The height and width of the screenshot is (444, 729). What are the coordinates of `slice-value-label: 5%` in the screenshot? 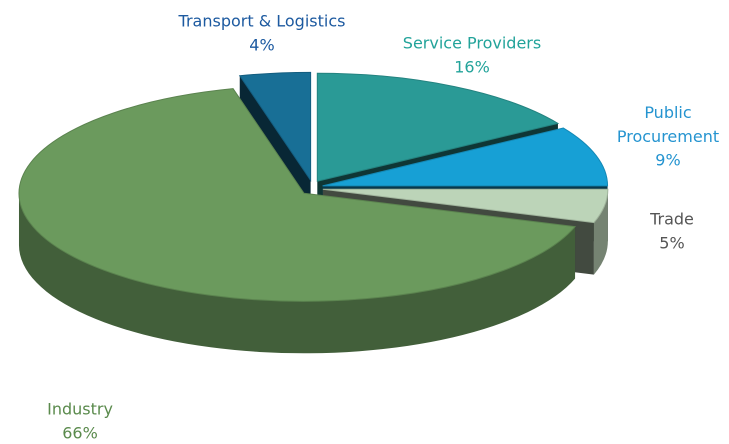 It's located at (671, 243).